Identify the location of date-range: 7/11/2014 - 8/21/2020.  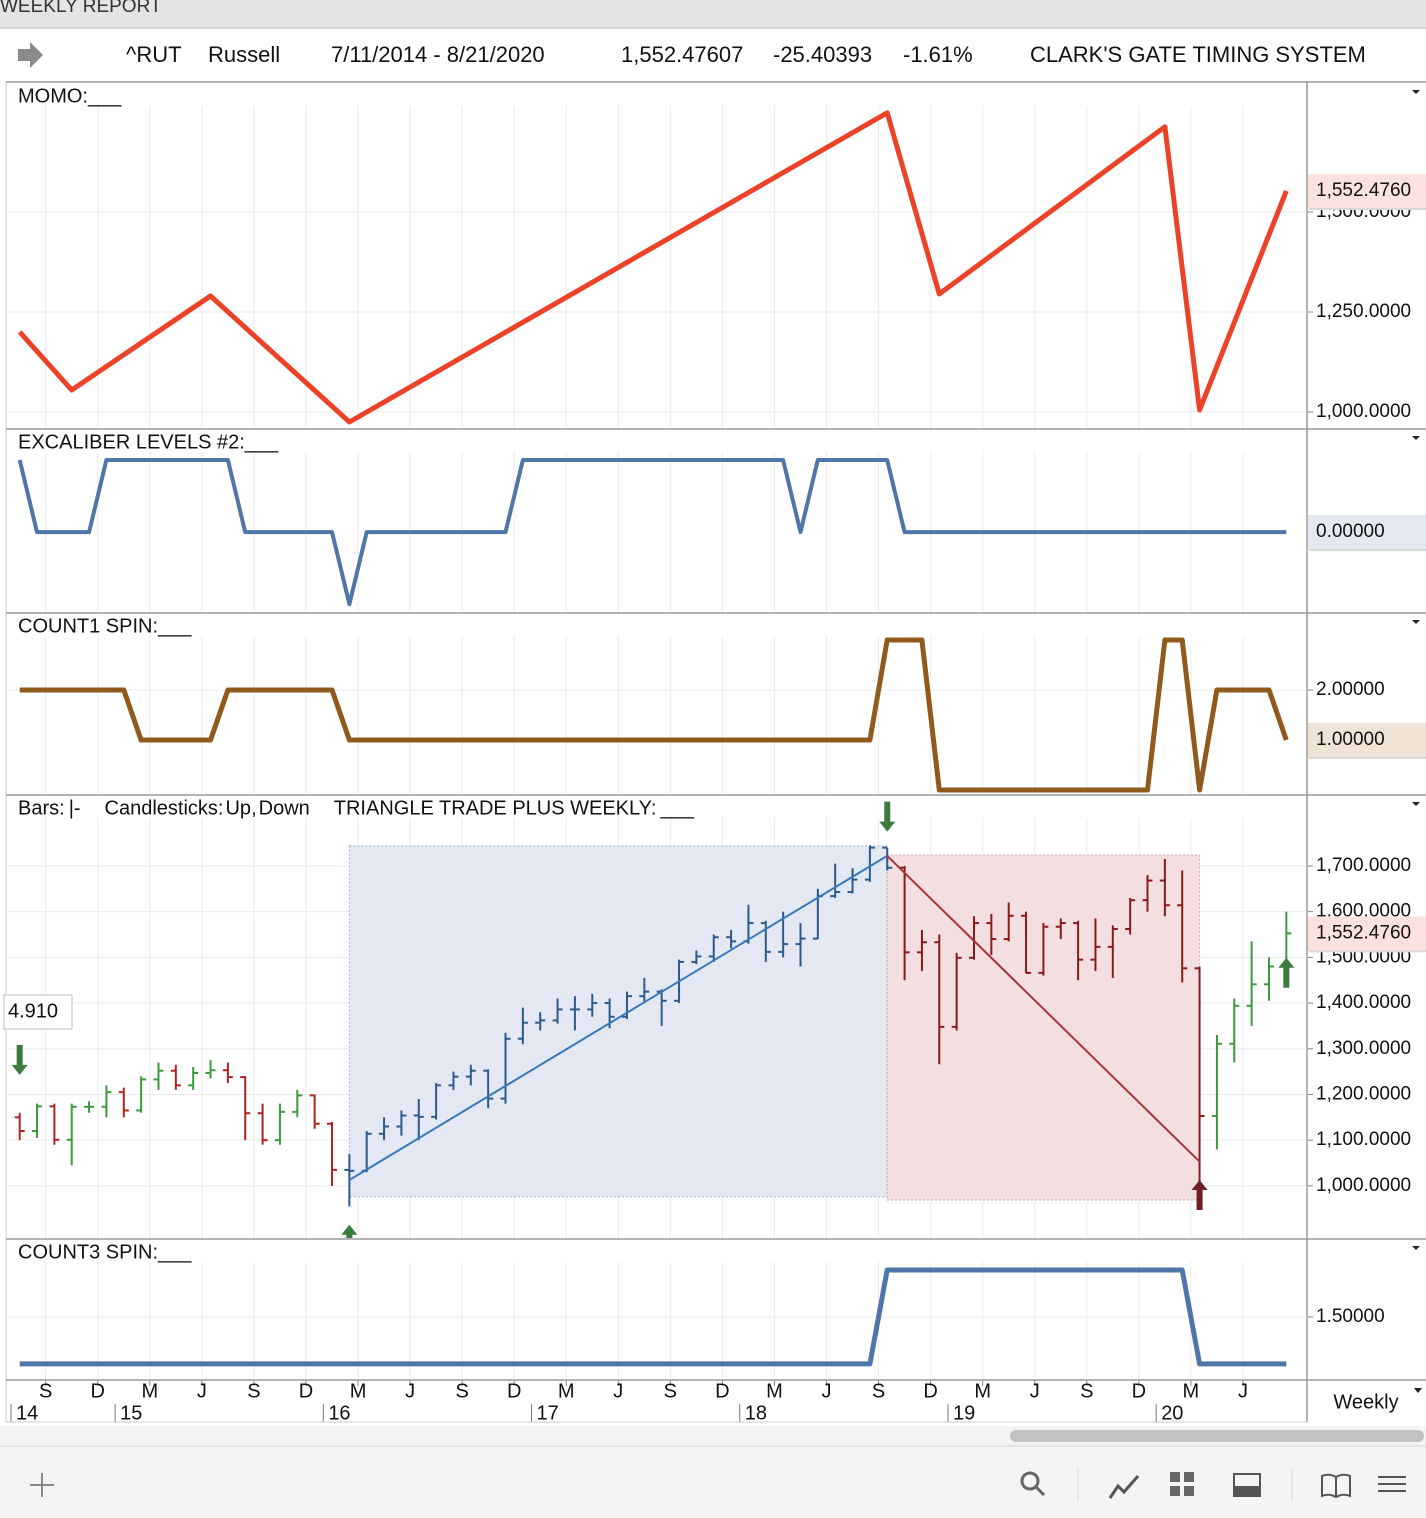
(438, 54).